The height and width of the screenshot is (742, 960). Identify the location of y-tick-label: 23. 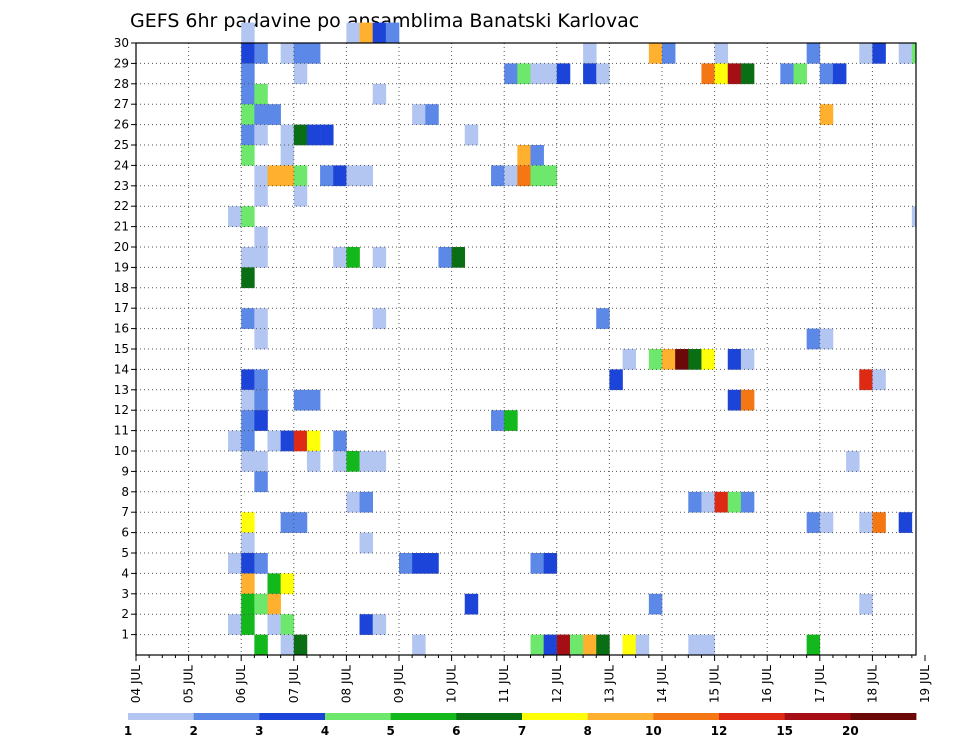
(121, 186).